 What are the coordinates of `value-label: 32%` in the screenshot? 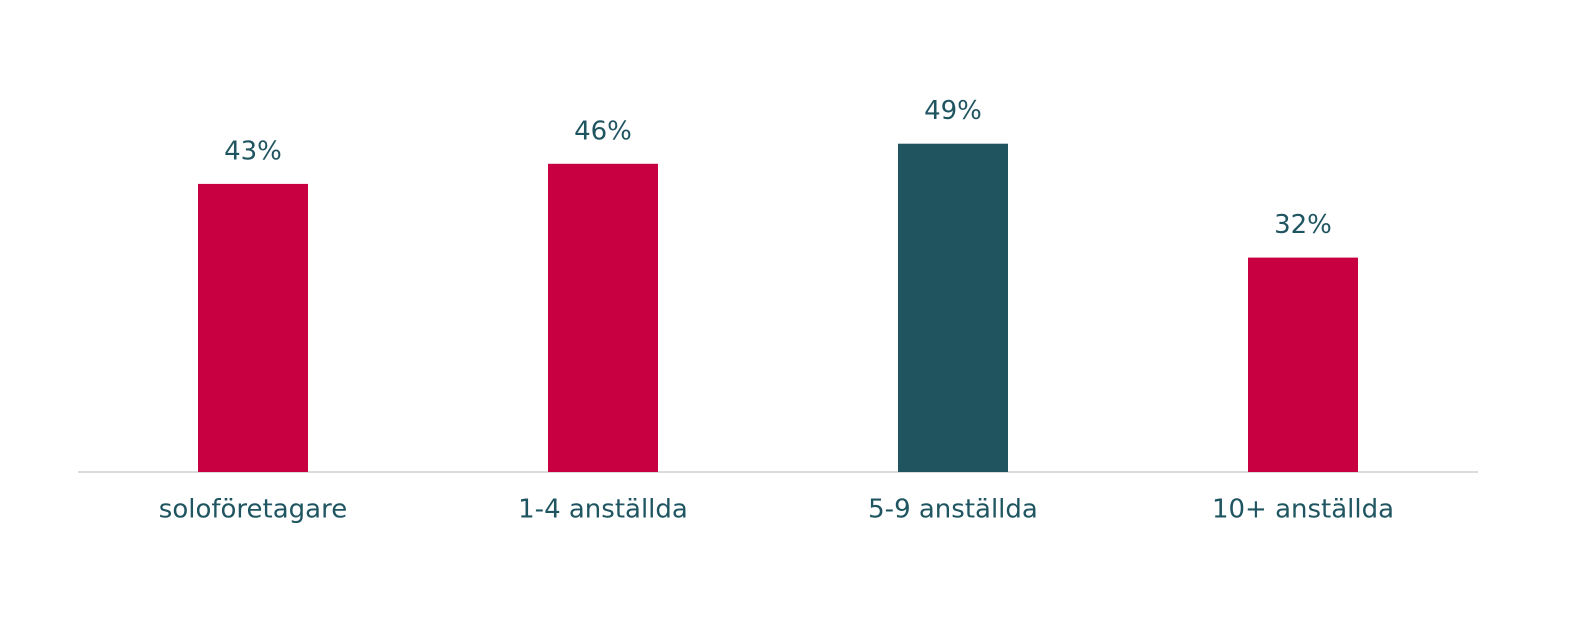 It's located at (1303, 225).